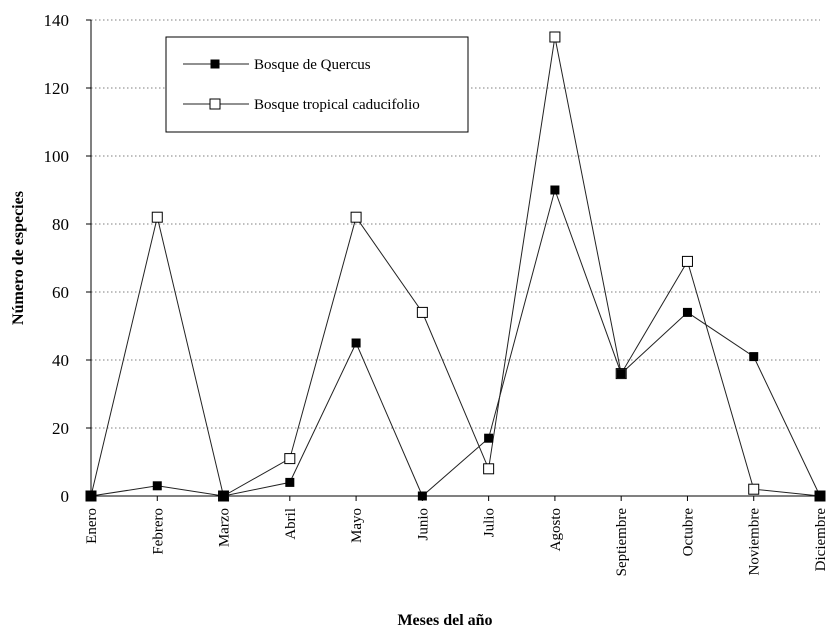 This screenshot has height=630, width=827. Describe the element at coordinates (688, 532) in the screenshot. I see `x-tick-label: Octubre` at that location.